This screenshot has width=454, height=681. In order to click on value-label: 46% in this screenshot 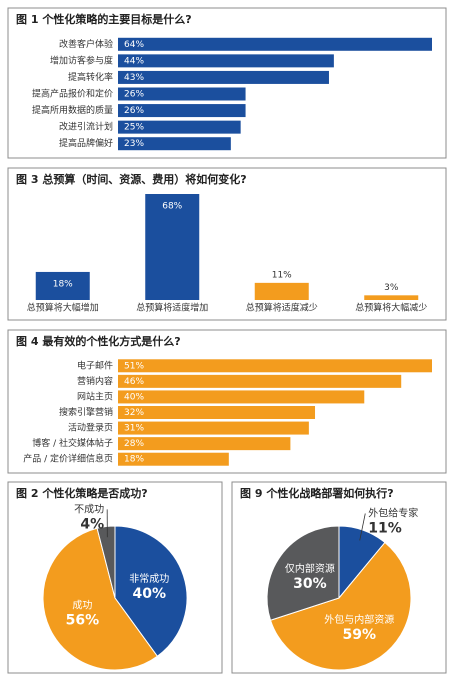, I will do `click(134, 382)`.